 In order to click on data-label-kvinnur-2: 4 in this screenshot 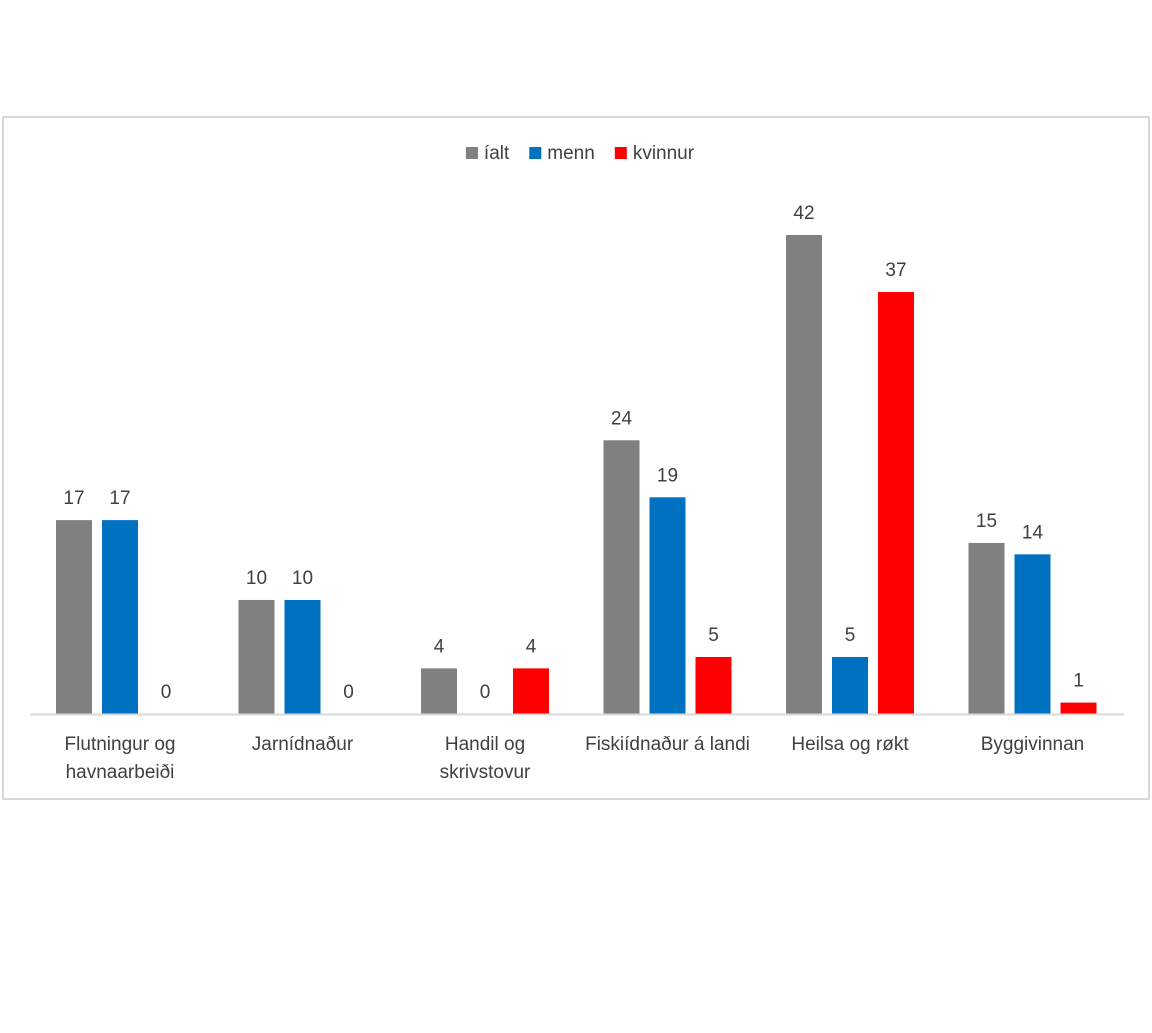, I will do `click(531, 646)`.